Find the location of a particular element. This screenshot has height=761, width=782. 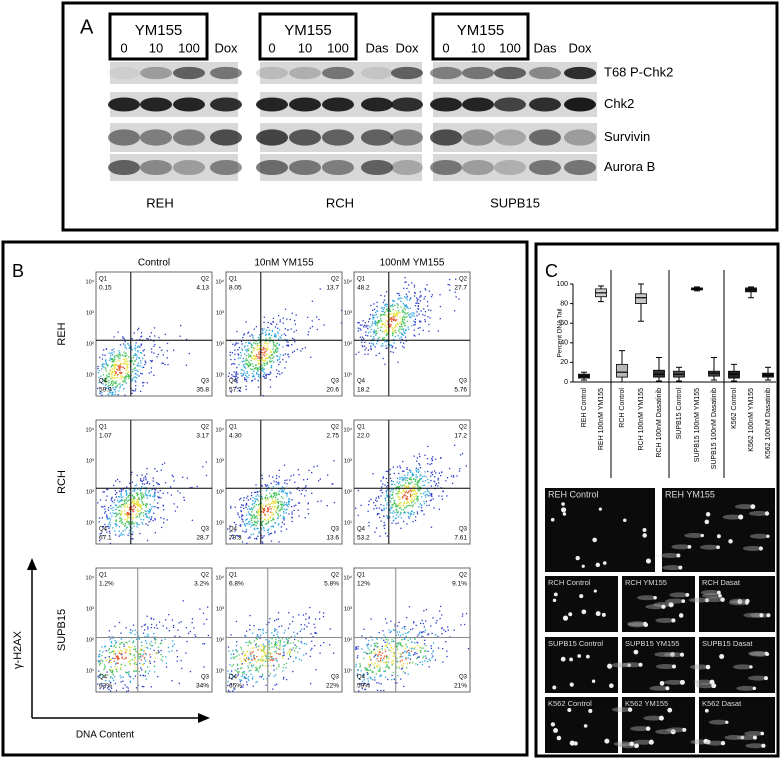

quadrant-name: Q3 is located at coordinates (205, 382).